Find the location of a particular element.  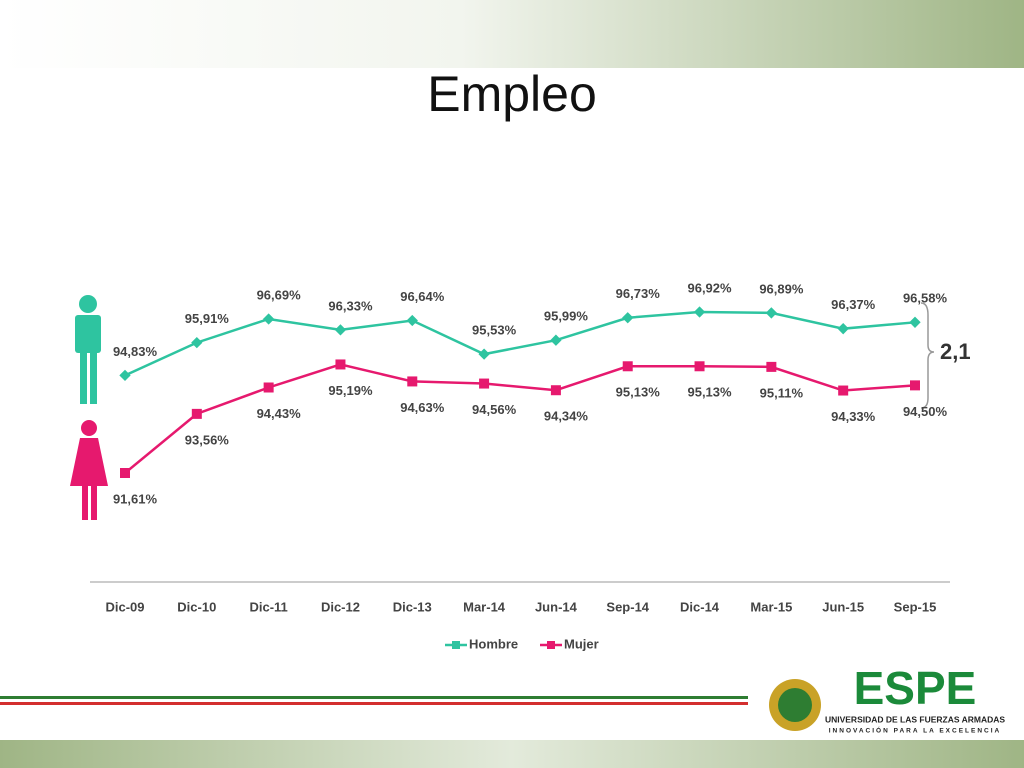

x-tick-label: Jun-15 is located at coordinates (843, 606).